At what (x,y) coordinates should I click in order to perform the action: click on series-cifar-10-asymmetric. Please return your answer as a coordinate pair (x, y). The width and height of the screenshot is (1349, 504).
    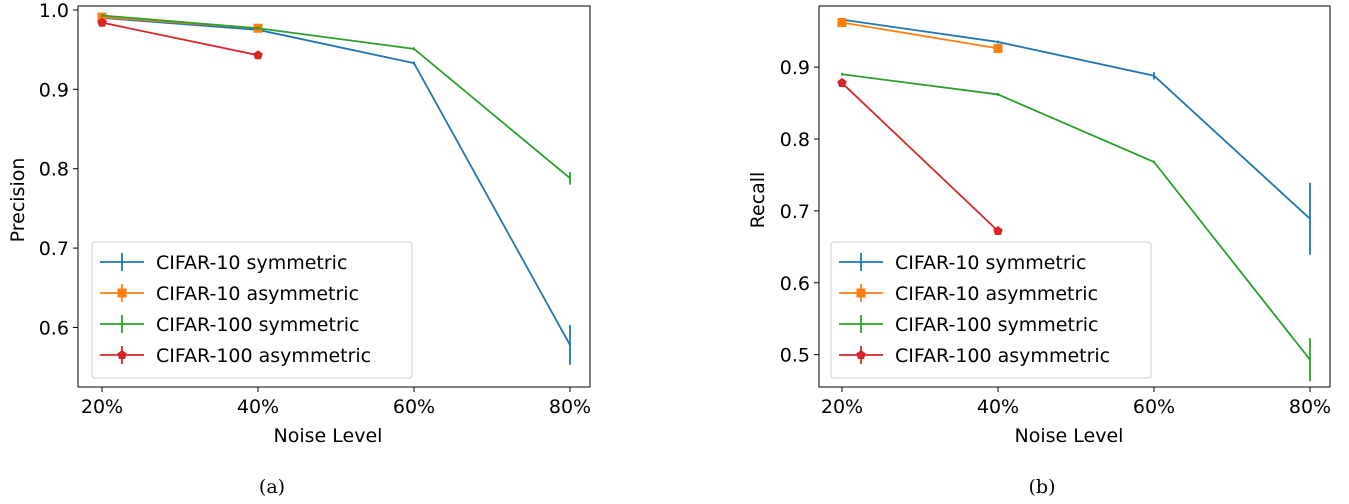
    Looking at the image, I should click on (920, 35).